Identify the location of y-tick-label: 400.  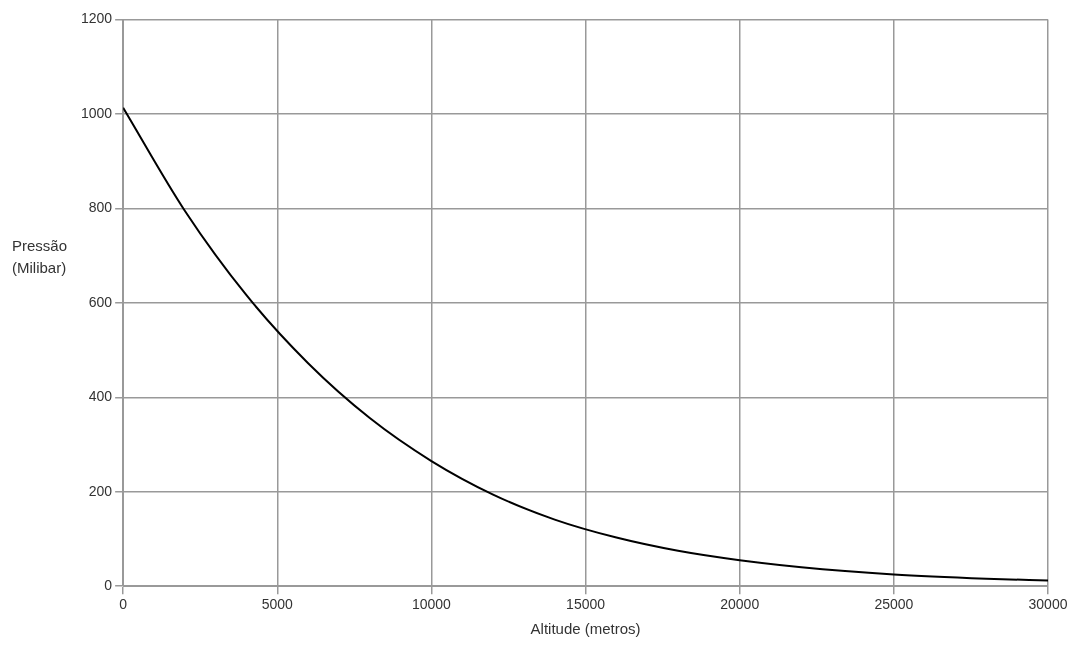
(100, 396).